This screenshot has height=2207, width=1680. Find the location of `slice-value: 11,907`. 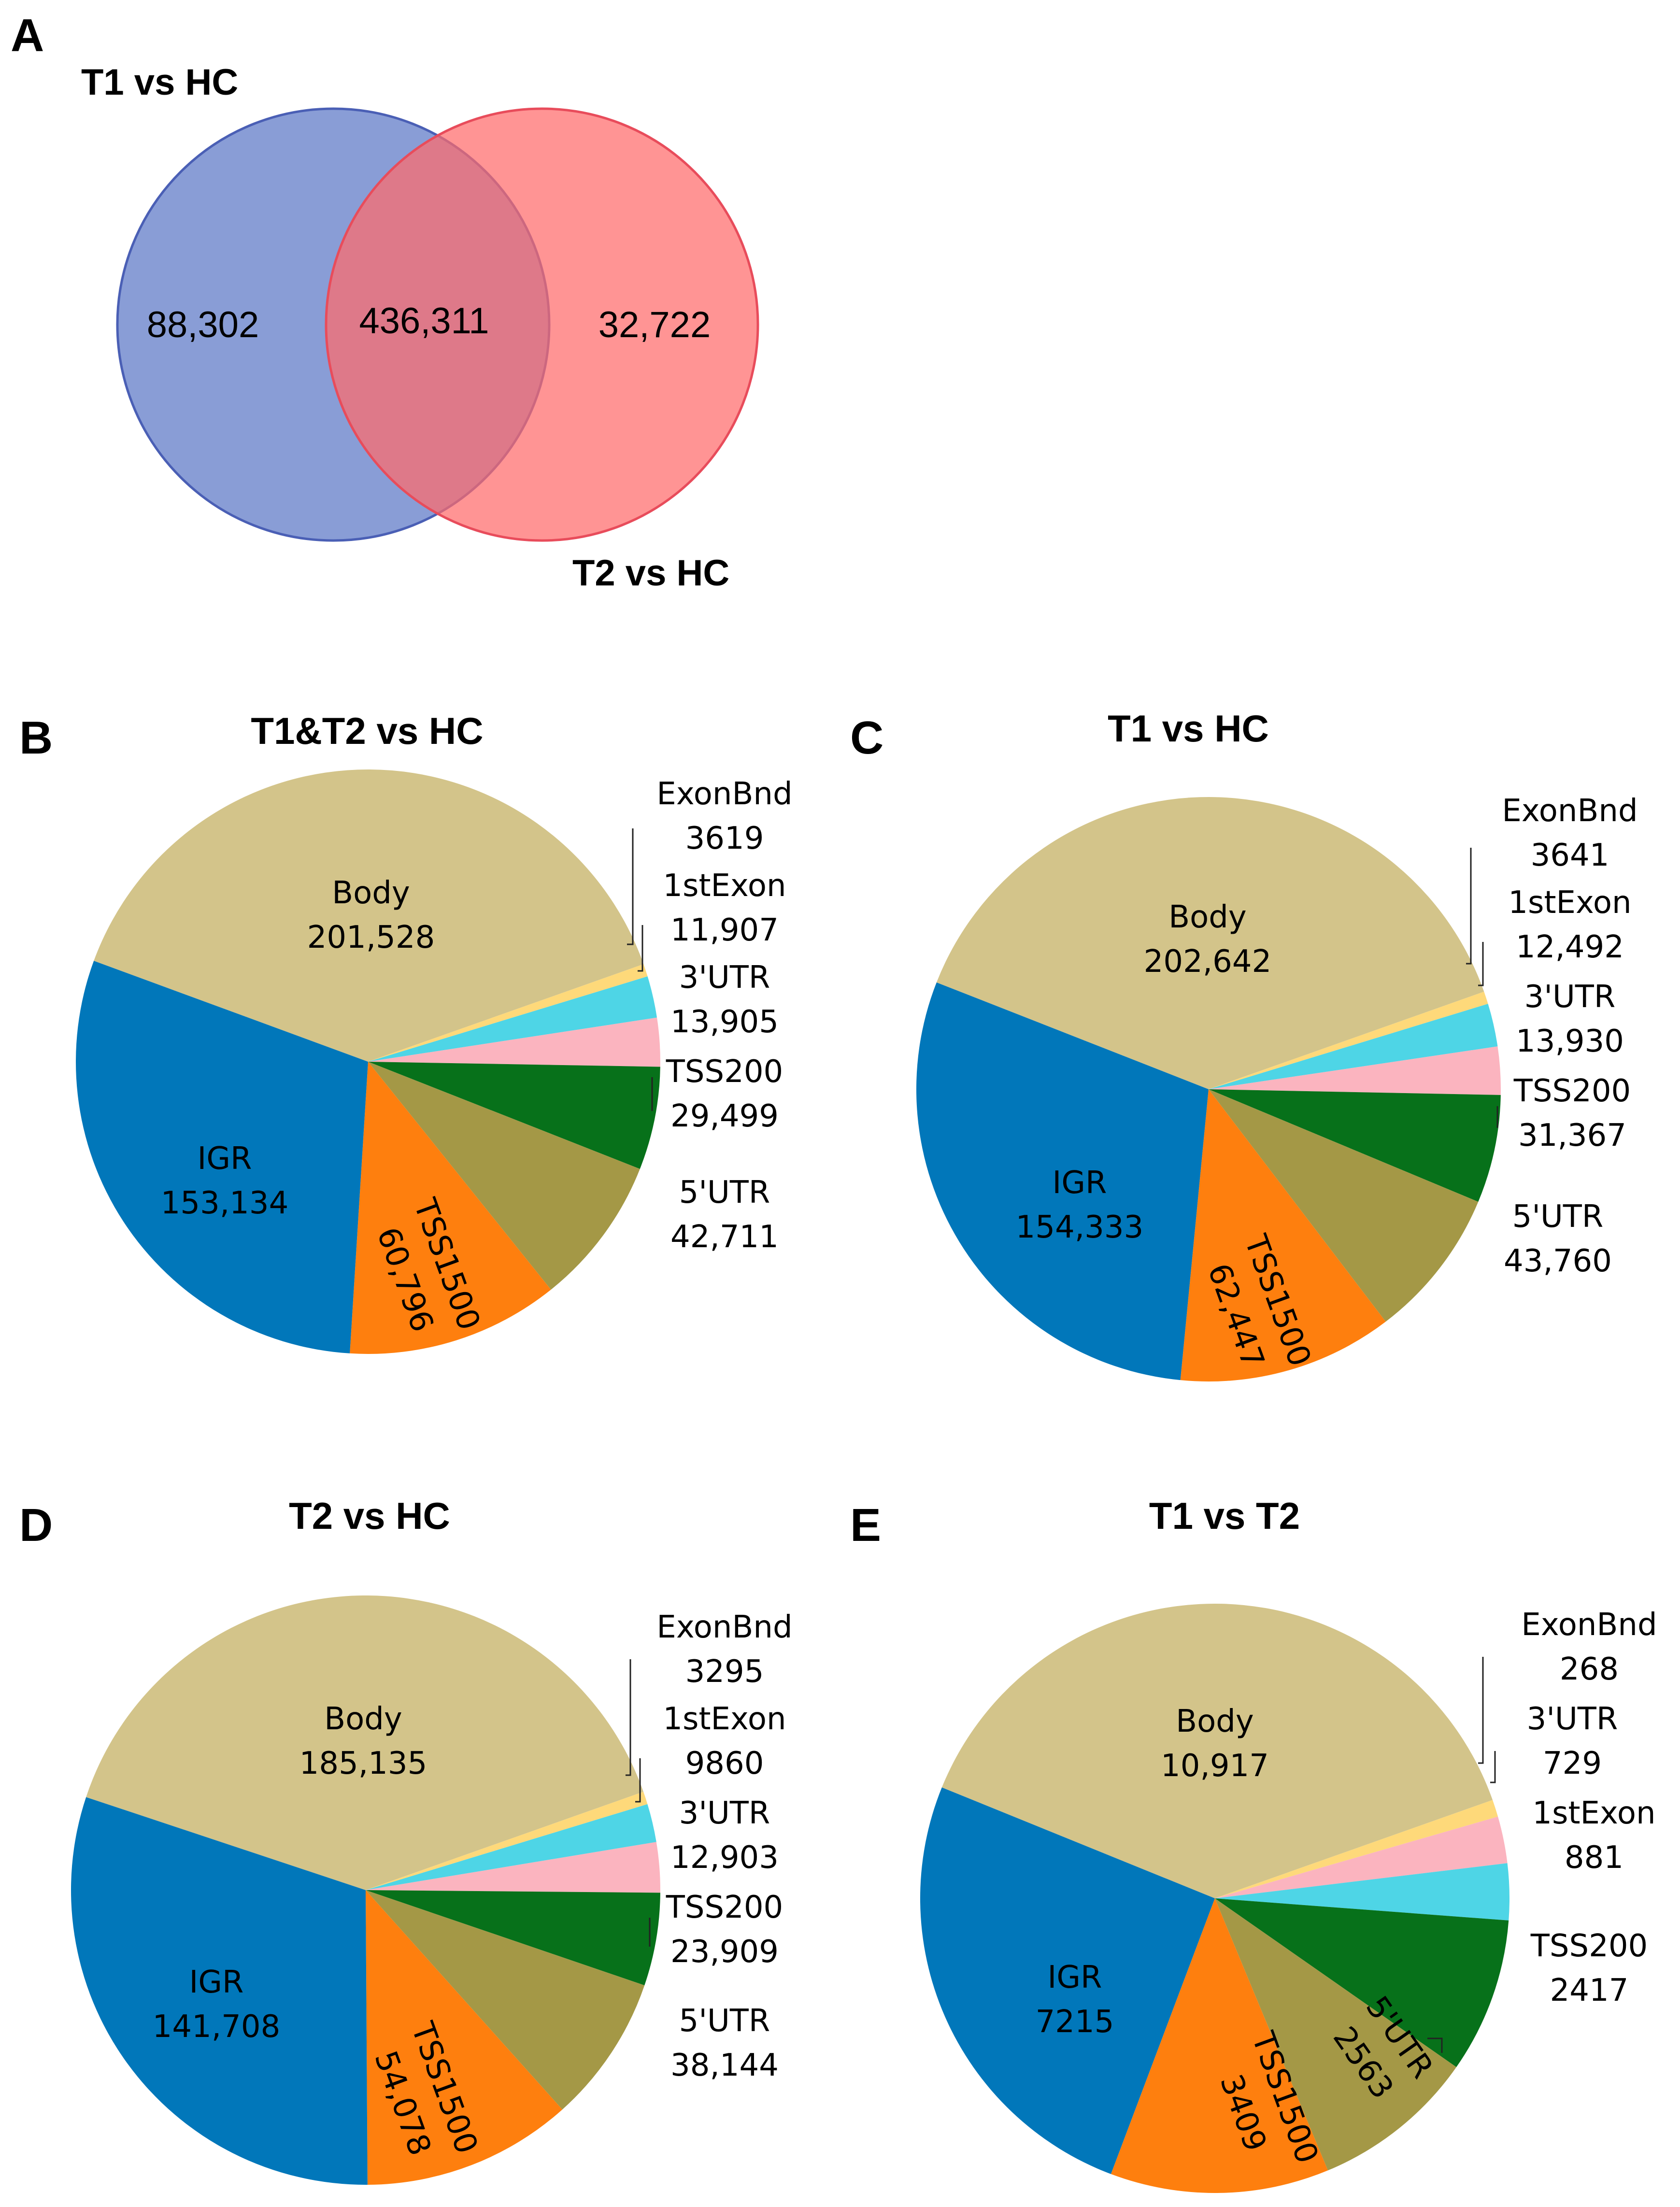

slice-value: 11,907 is located at coordinates (724, 930).